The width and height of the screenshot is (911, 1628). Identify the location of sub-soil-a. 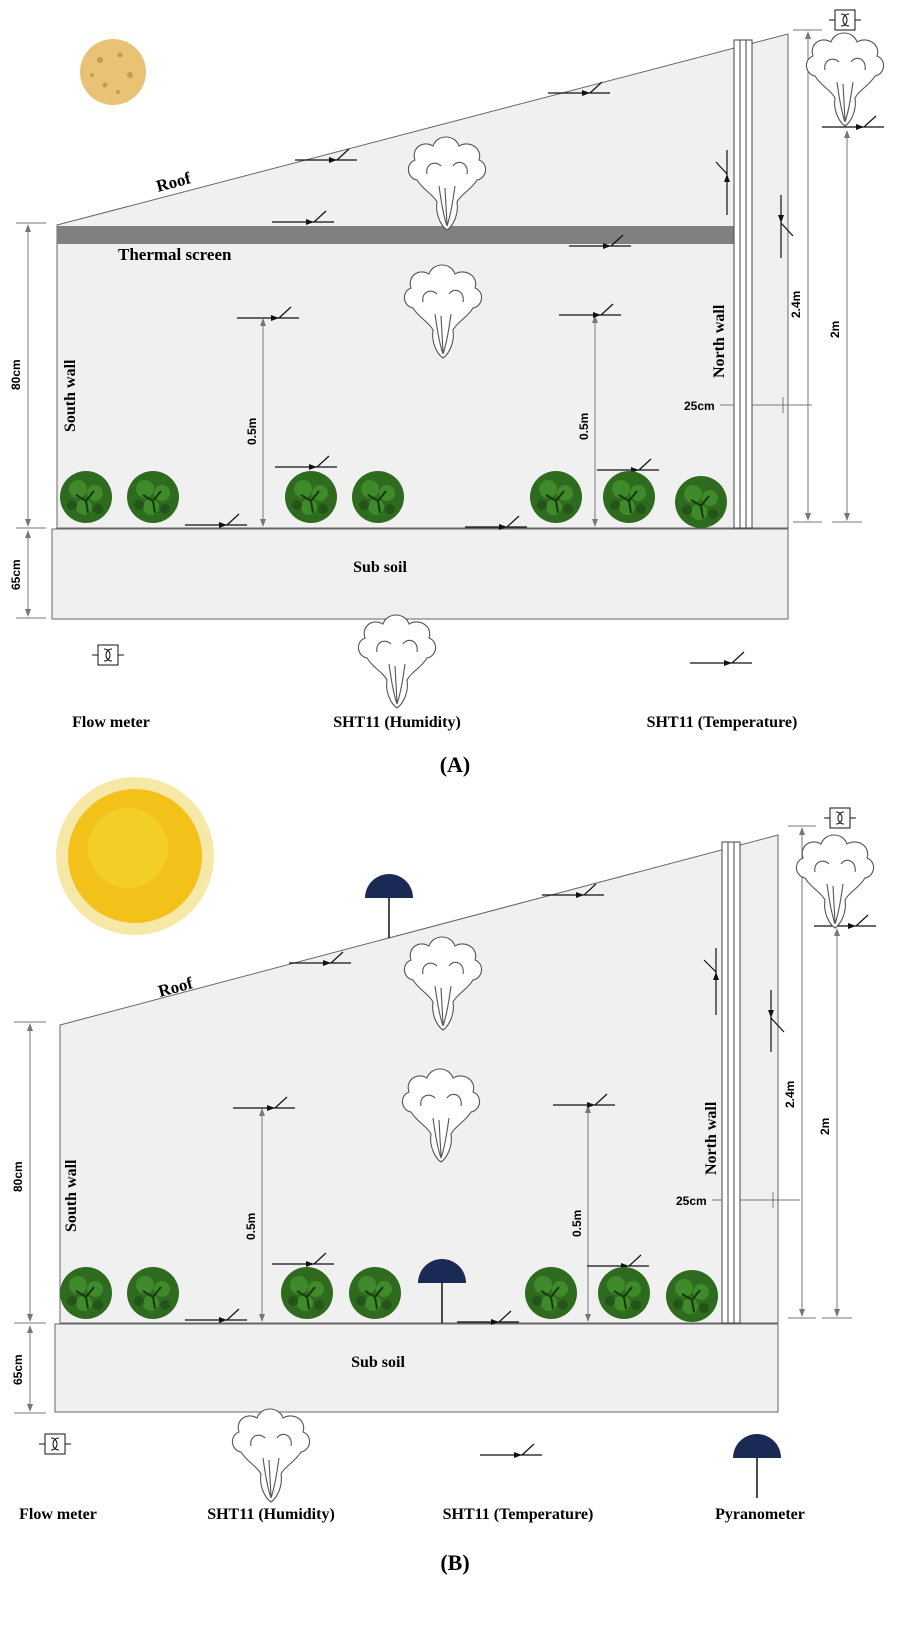
(420, 574).